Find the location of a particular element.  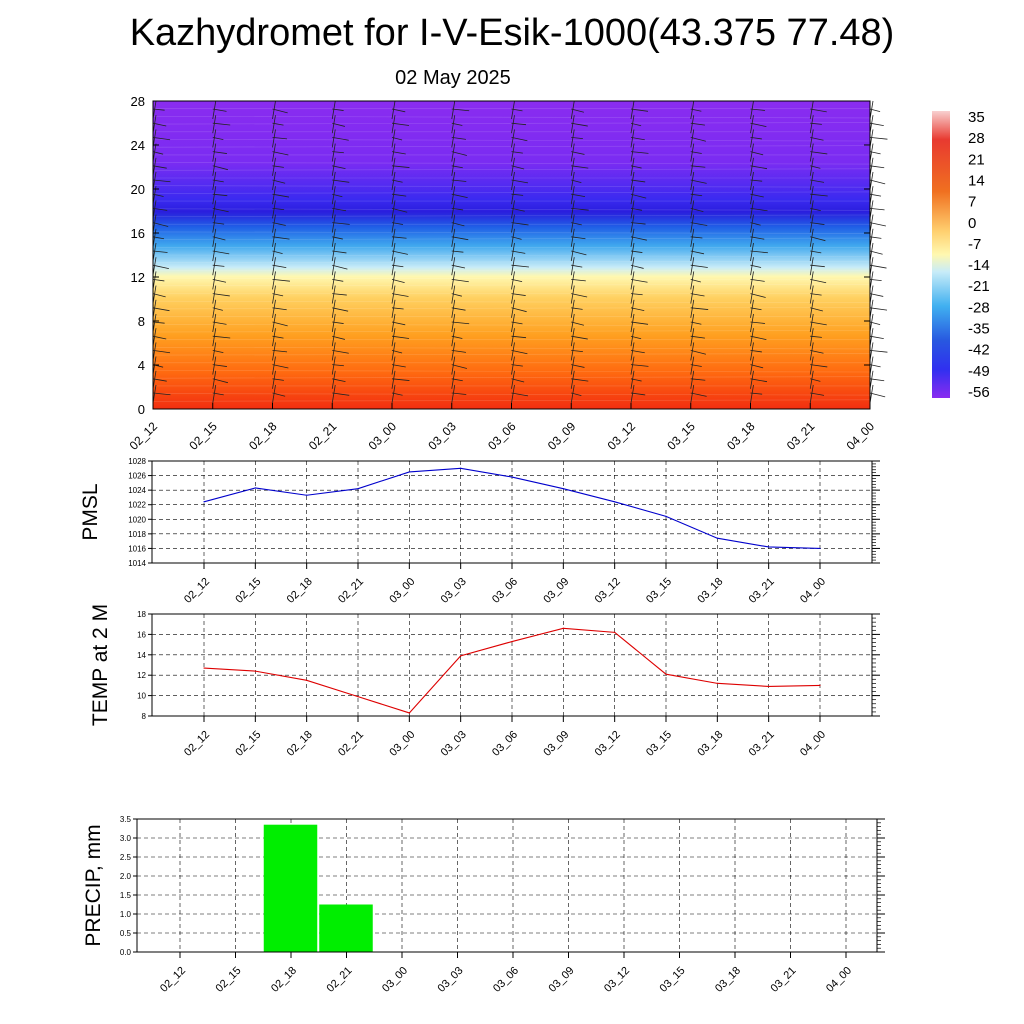

colorbar-label: 0 is located at coordinates (972, 223).